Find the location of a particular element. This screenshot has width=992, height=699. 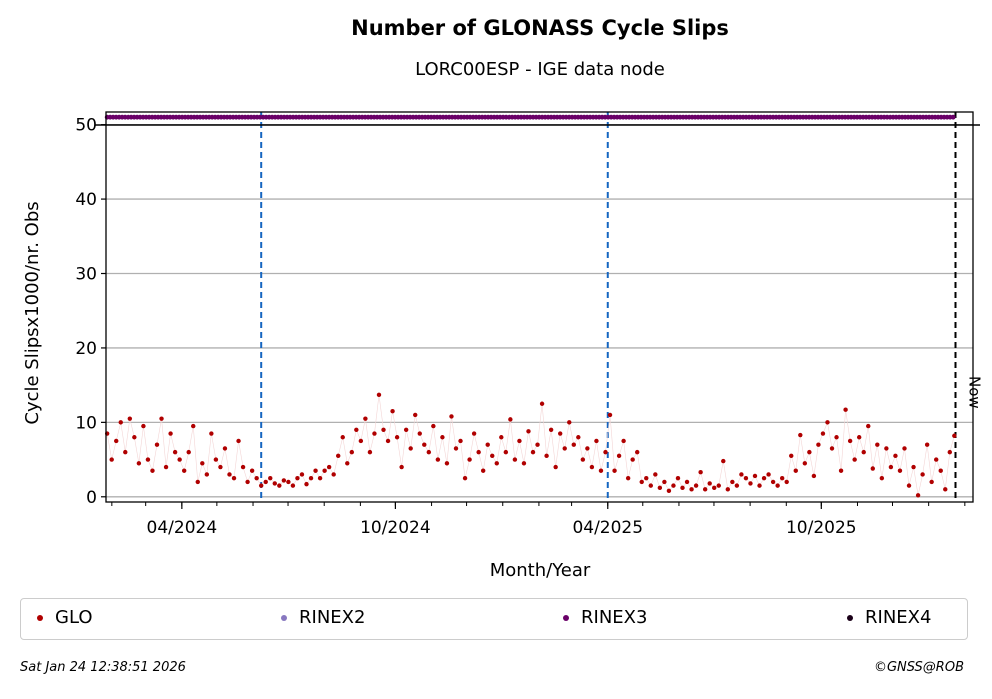

legend-item-rinex2: RINEX2 is located at coordinates (323, 617).